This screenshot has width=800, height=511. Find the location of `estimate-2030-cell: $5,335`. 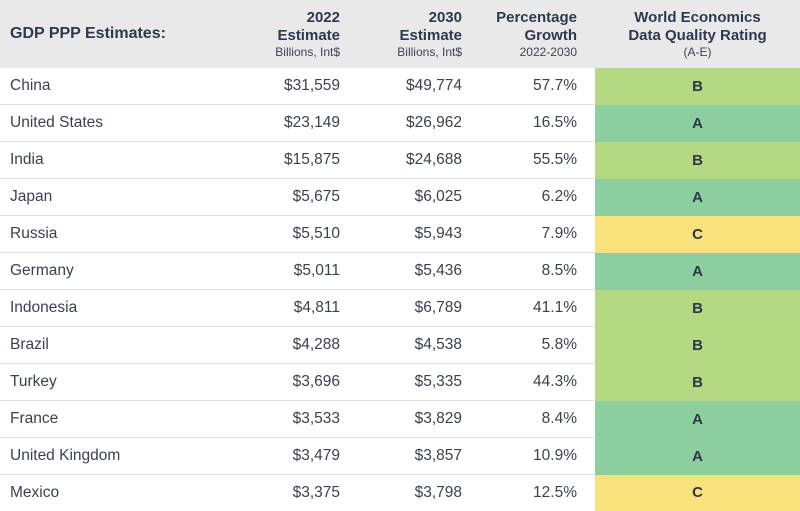

estimate-2030-cell: $5,335 is located at coordinates (401, 382).